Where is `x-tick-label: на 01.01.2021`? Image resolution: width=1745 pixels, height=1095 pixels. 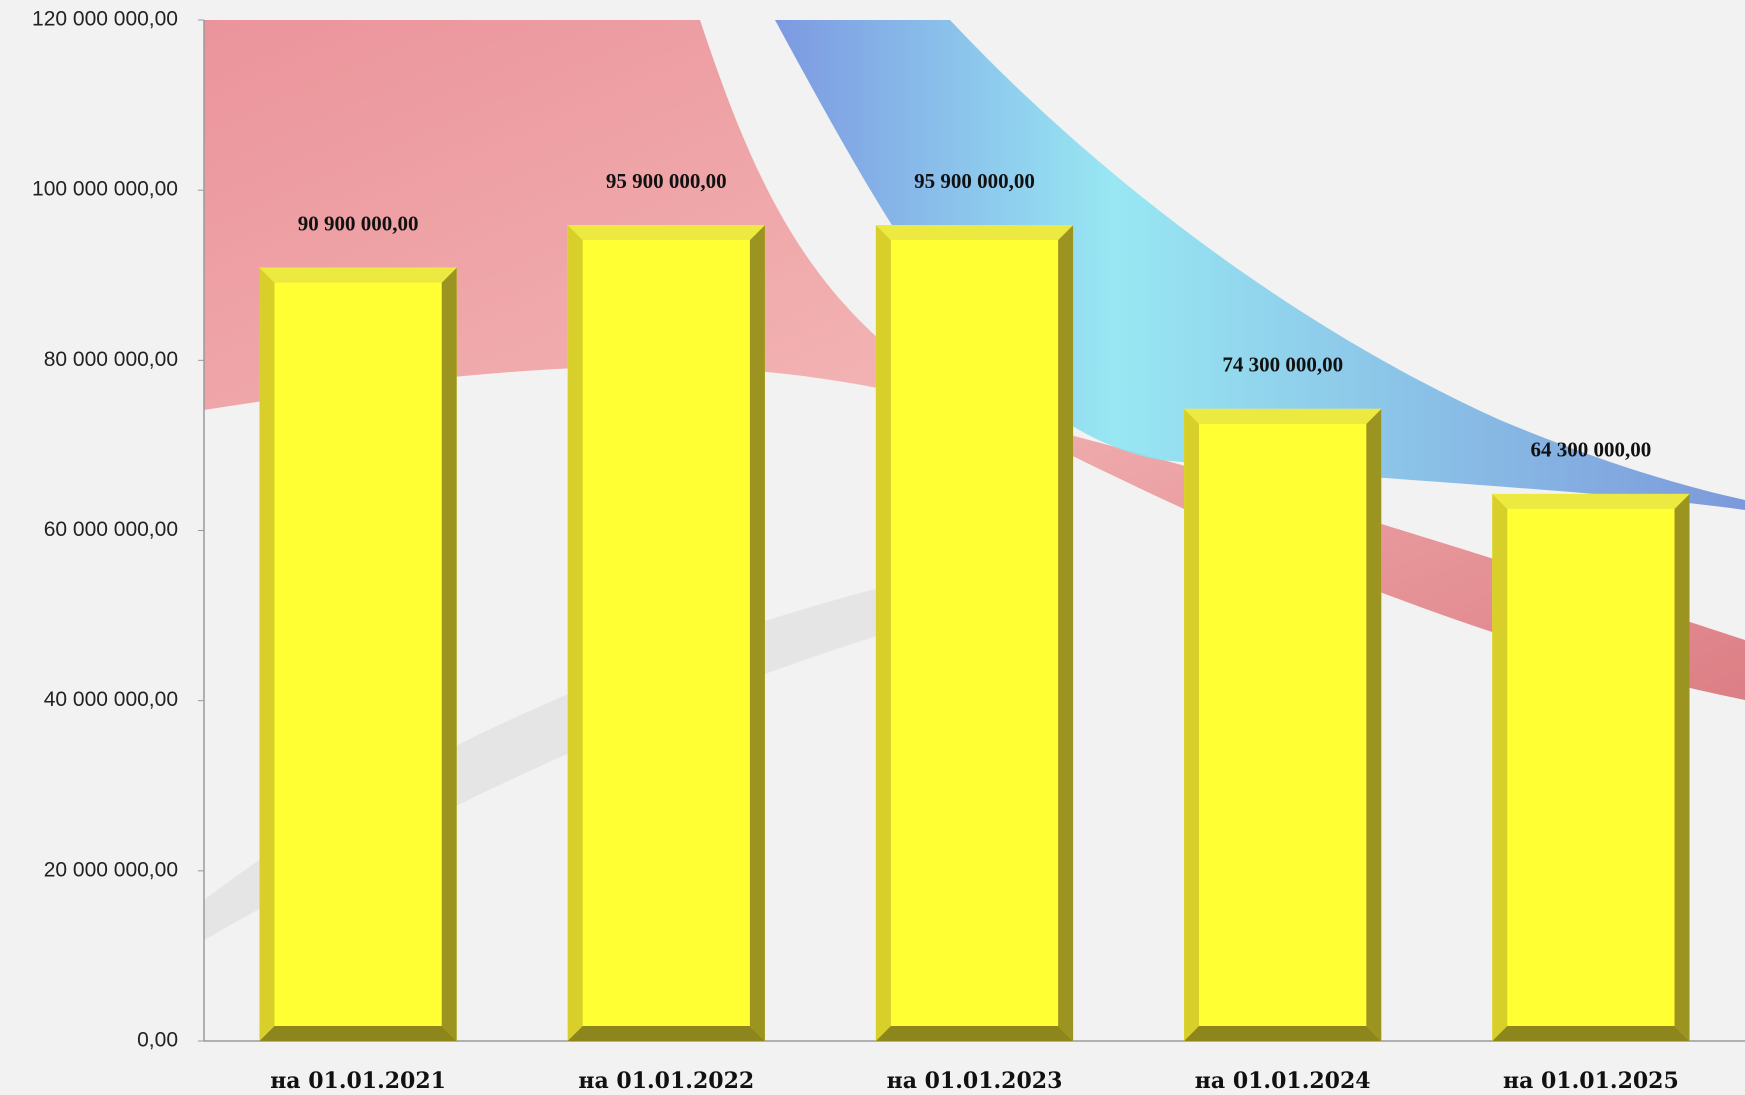 x-tick-label: на 01.01.2021 is located at coordinates (358, 1081).